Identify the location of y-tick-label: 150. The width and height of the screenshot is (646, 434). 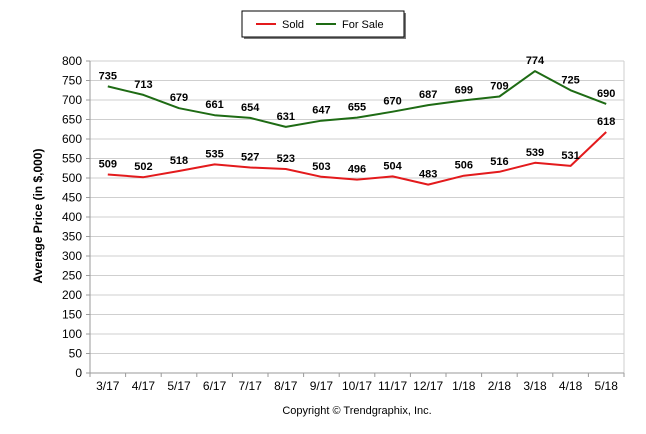
(72, 315).